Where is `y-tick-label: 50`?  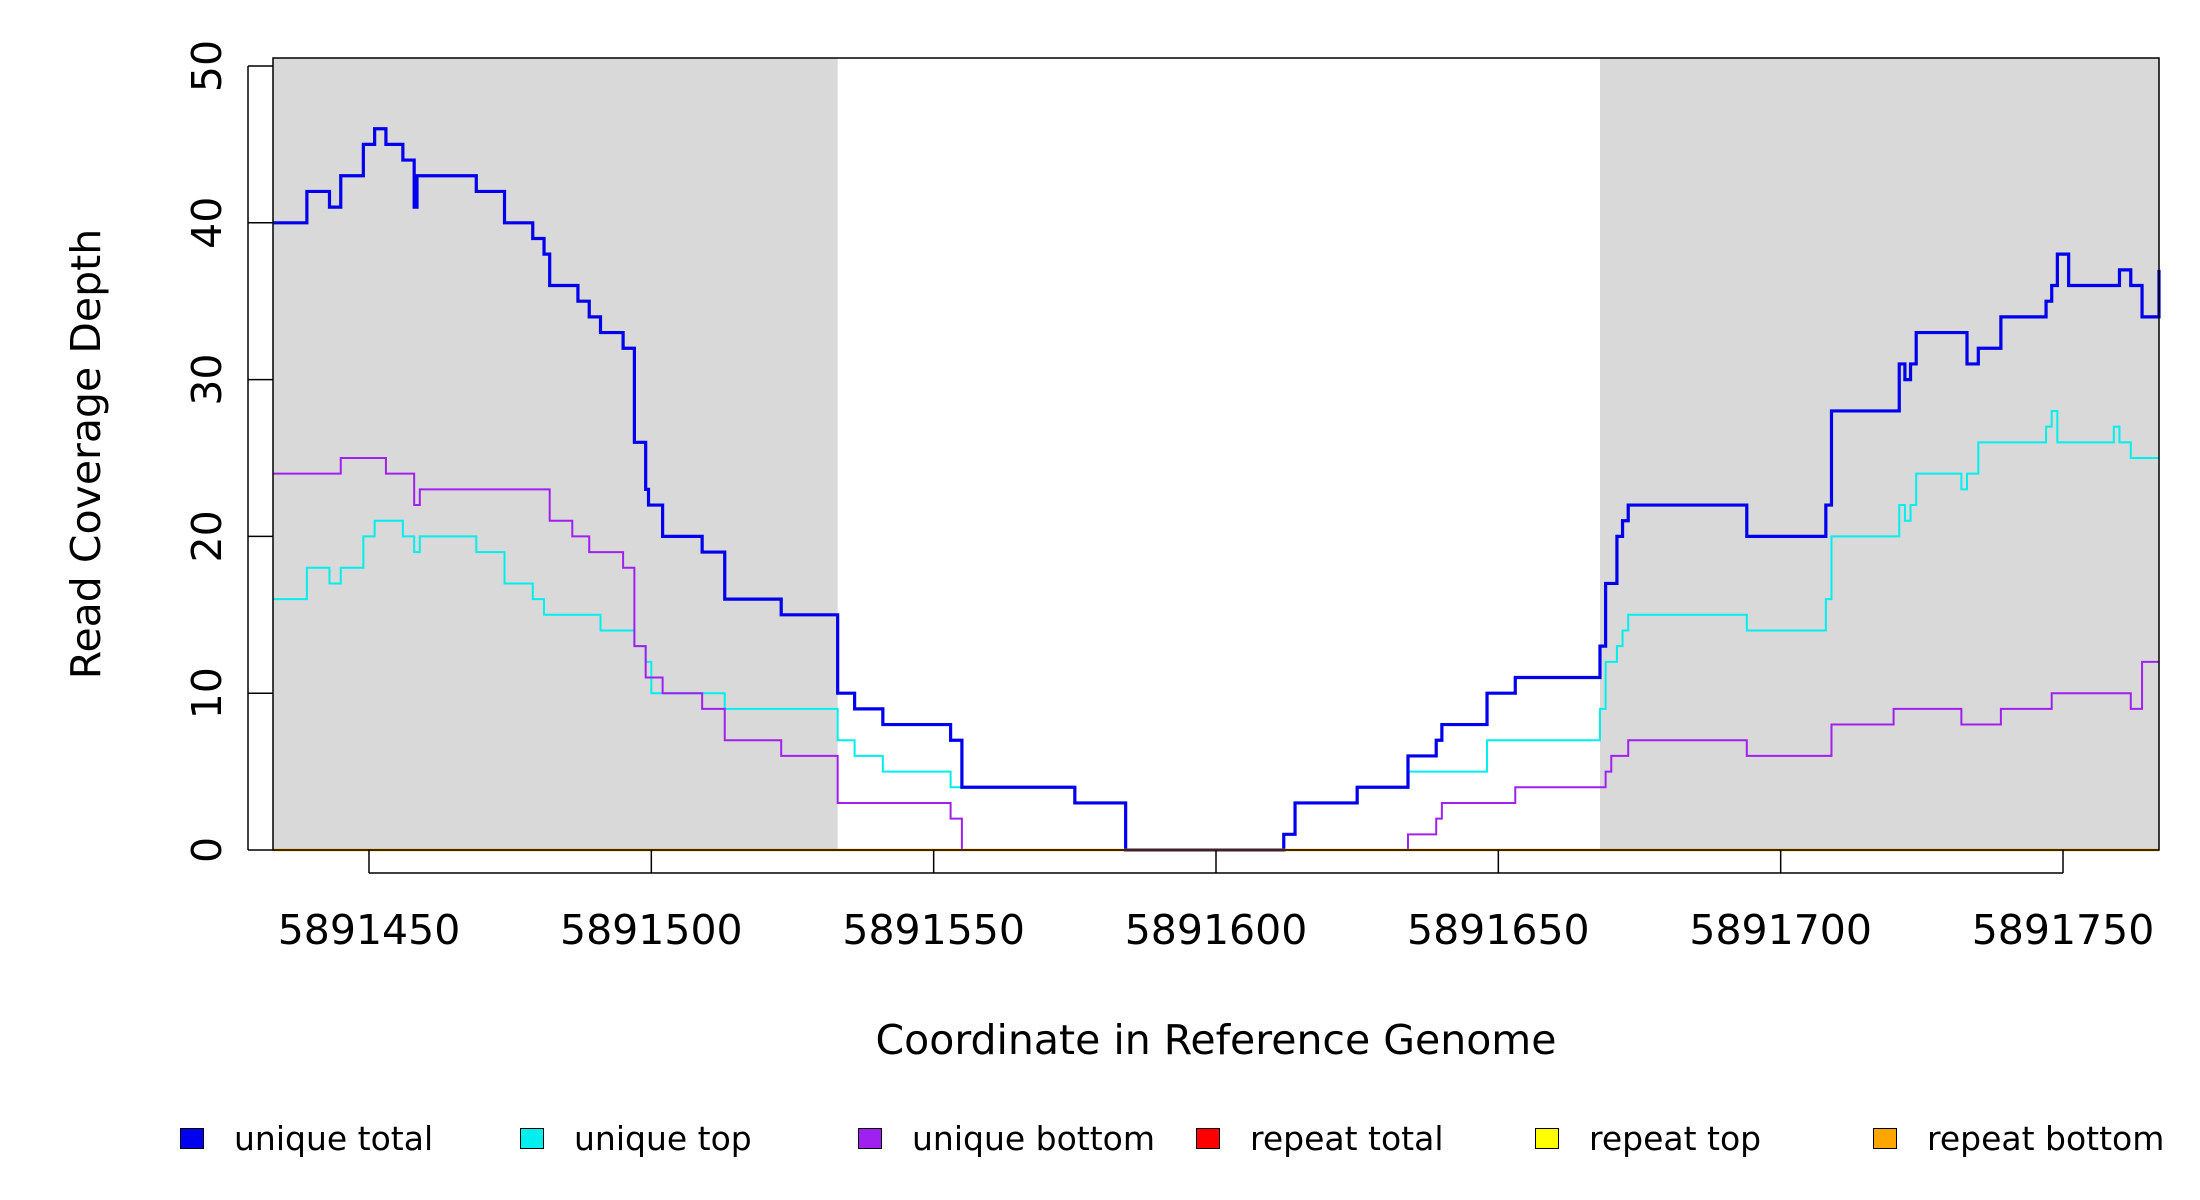 y-tick-label: 50 is located at coordinates (207, 66).